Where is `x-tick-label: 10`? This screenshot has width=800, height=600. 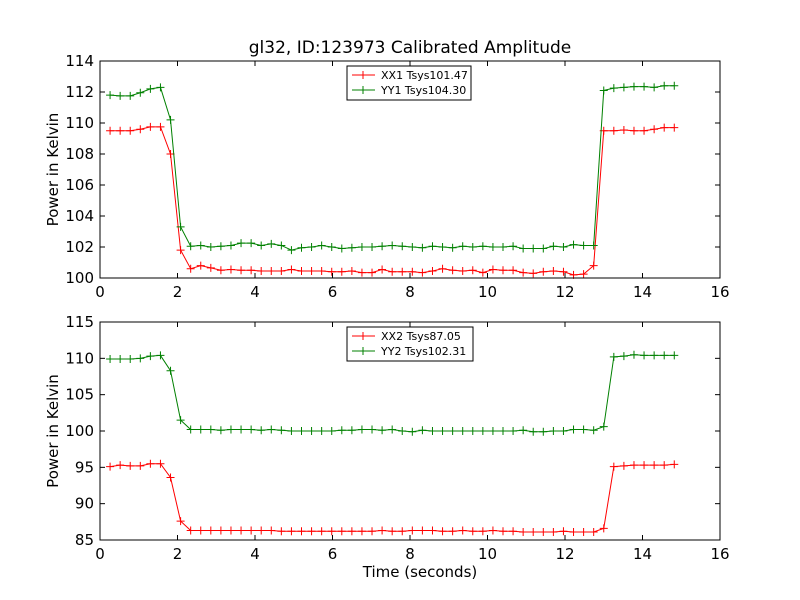
x-tick-label: 10 is located at coordinates (487, 292).